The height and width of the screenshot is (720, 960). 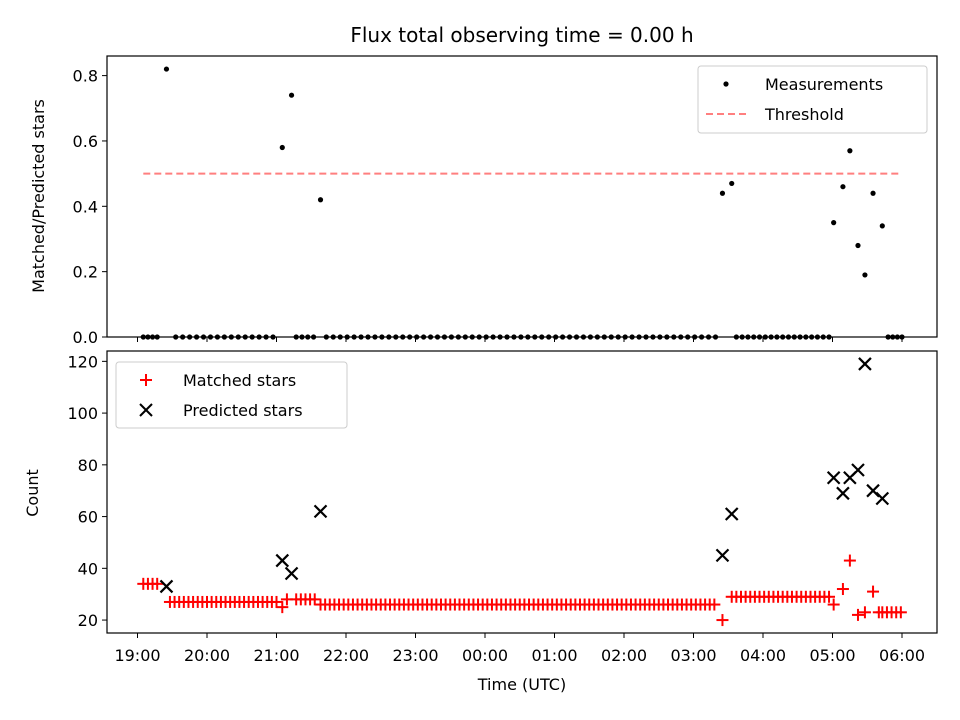 What do you see at coordinates (693, 655) in the screenshot?
I see `x-tick-label: 03:00` at bounding box center [693, 655].